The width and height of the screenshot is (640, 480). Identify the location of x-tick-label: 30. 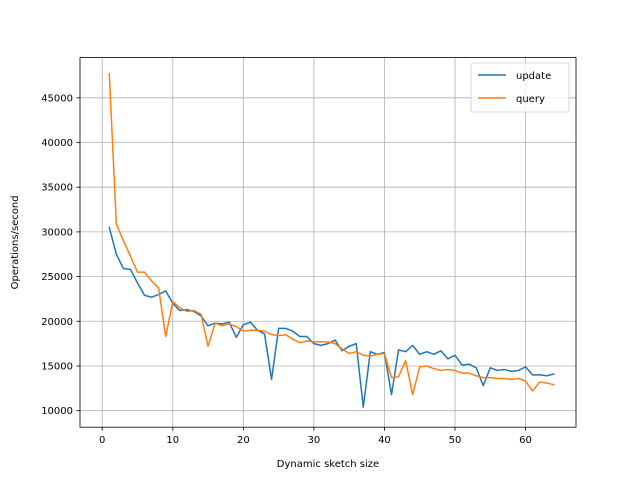
(314, 440).